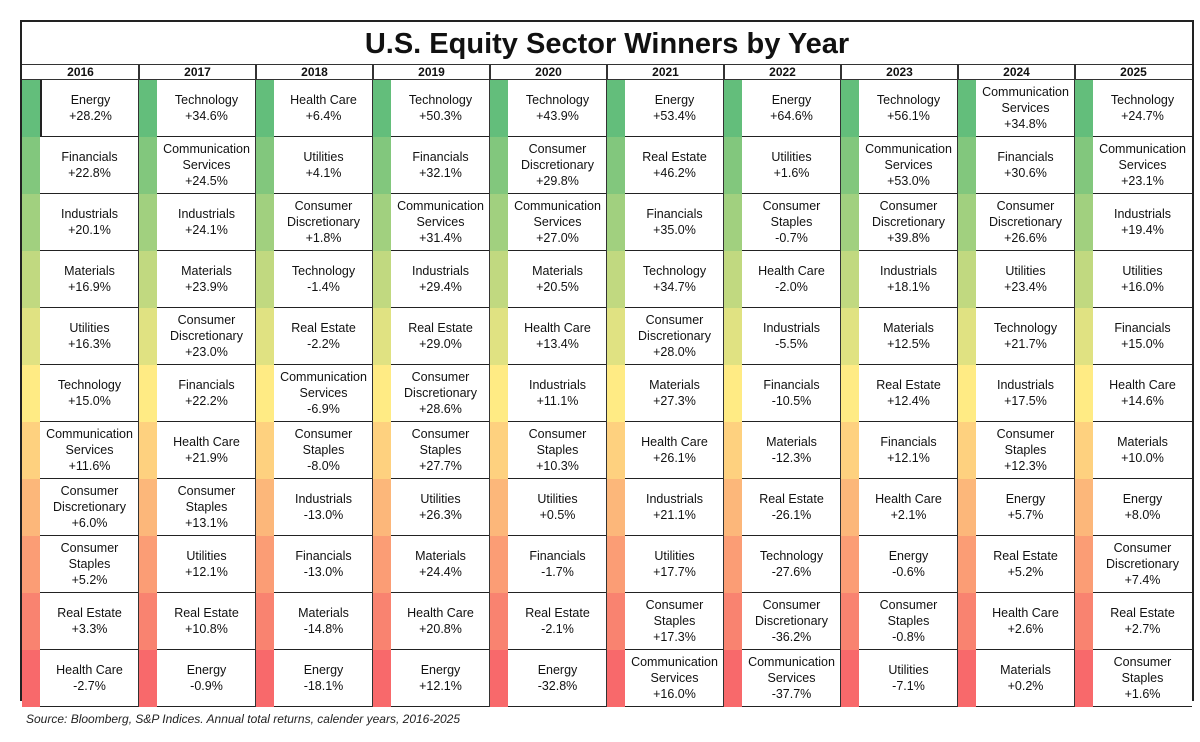 The height and width of the screenshot is (742, 1200). I want to click on sector-cell: Financials -13.0%, so click(314, 564).